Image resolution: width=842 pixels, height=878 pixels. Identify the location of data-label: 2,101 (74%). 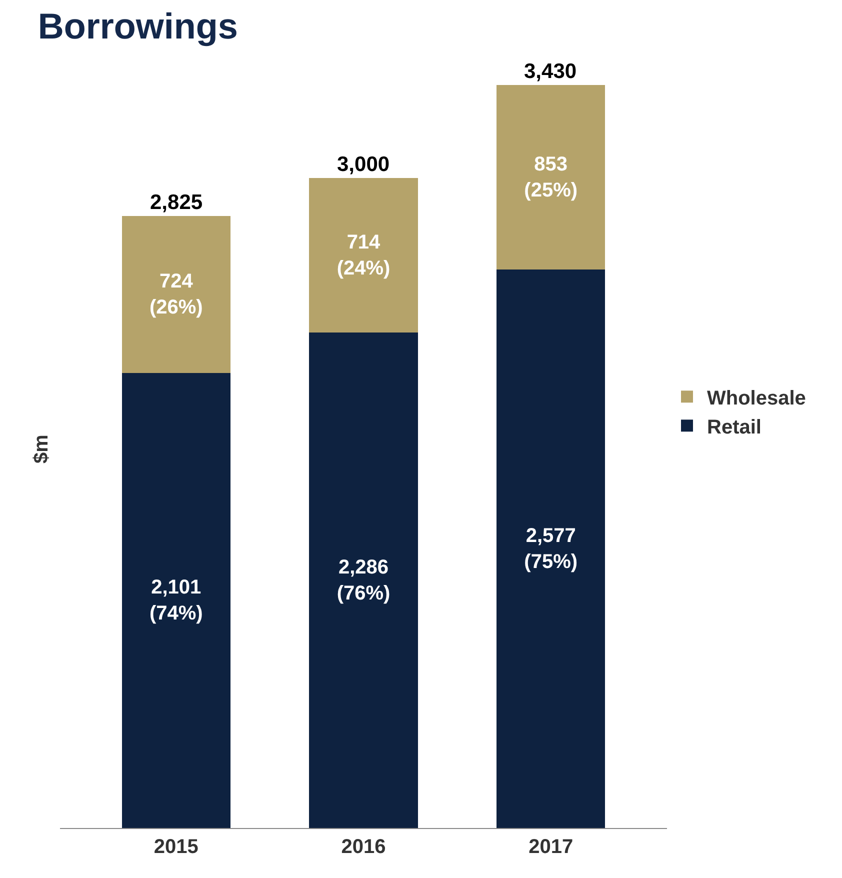
(176, 600).